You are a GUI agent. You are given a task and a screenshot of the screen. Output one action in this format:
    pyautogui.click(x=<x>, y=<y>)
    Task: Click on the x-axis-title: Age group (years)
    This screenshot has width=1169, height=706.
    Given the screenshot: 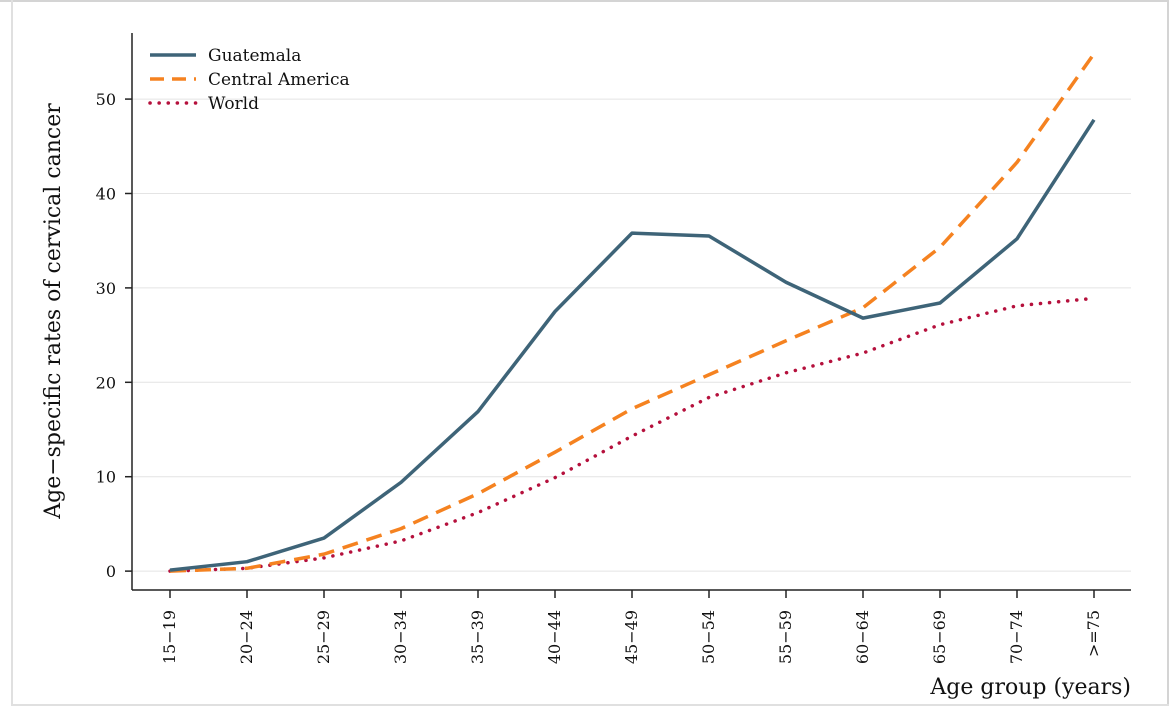 What is the action you would take?
    pyautogui.click(x=1030, y=687)
    